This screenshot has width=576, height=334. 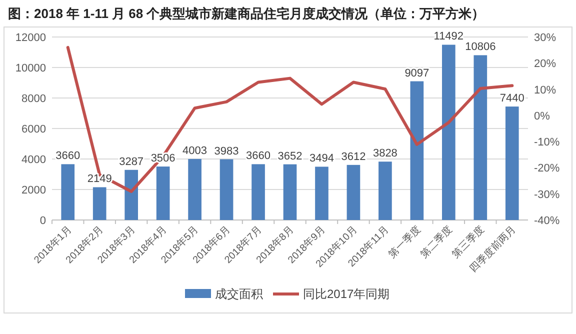 I want to click on y2-tick-label: 30%, so click(x=545, y=38).